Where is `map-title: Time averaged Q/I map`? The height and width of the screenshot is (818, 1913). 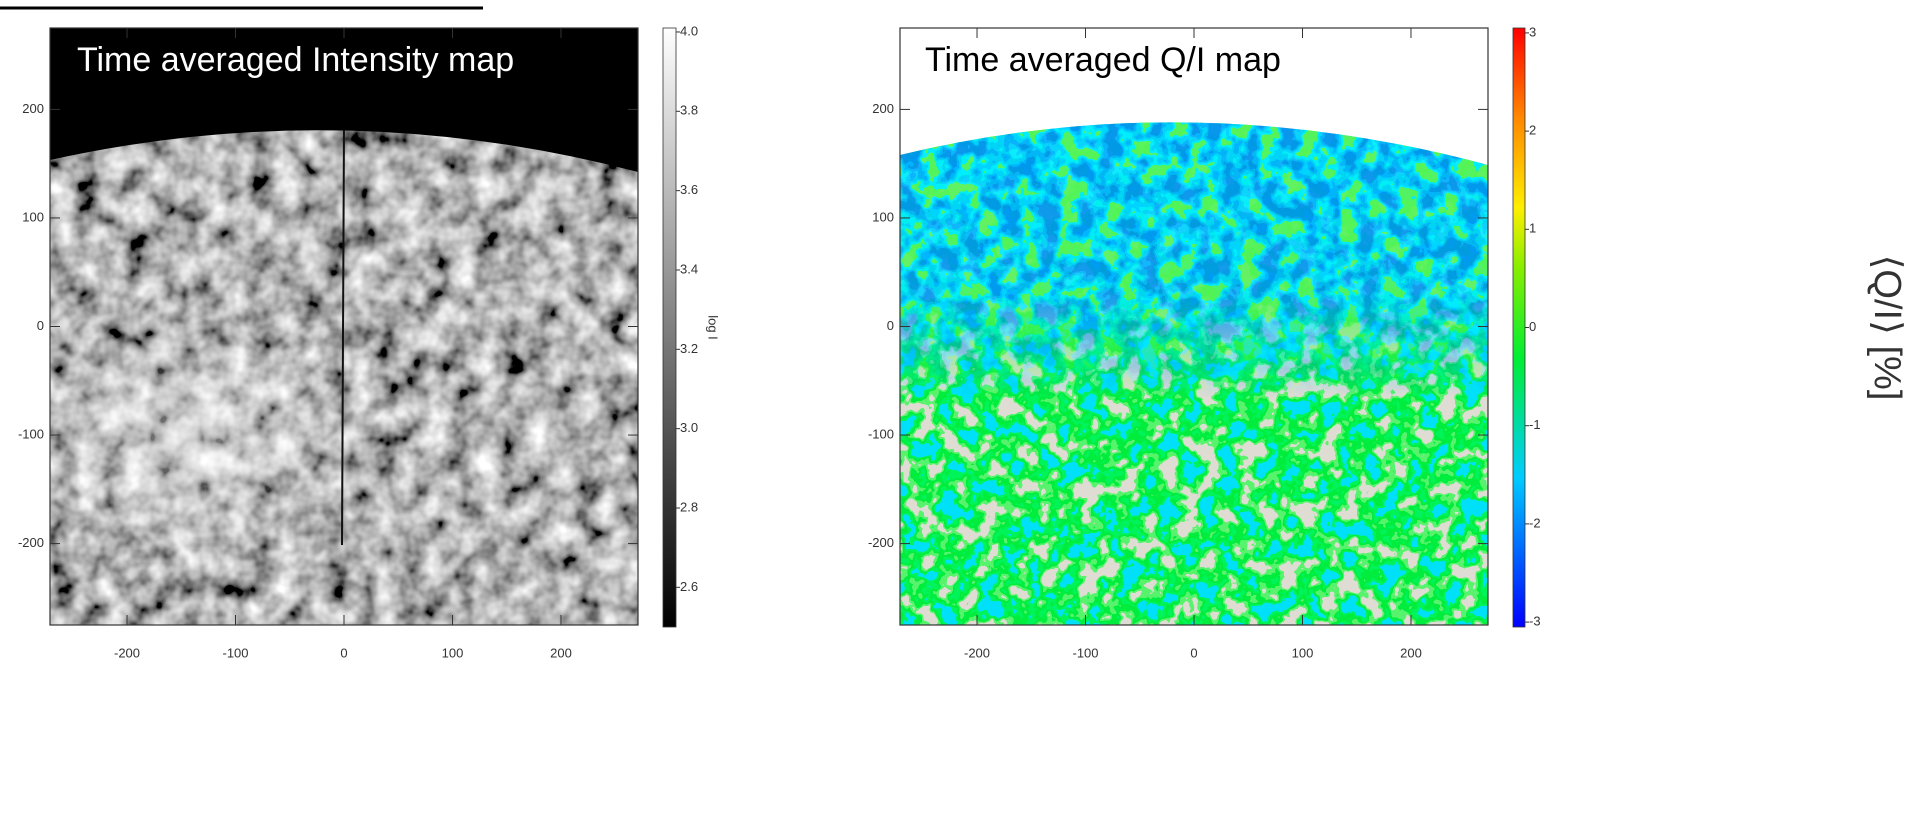 map-title: Time averaged Q/I map is located at coordinates (1103, 60).